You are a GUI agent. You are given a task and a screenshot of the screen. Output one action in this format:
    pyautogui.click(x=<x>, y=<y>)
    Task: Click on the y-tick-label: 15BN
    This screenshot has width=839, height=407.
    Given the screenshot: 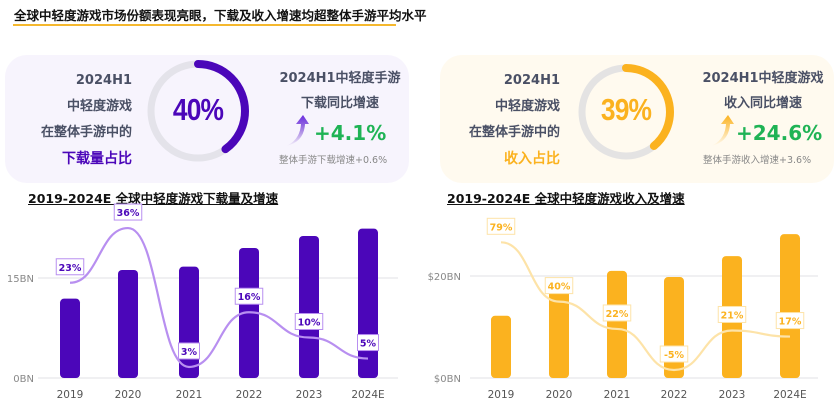 What is the action you would take?
    pyautogui.click(x=20, y=279)
    